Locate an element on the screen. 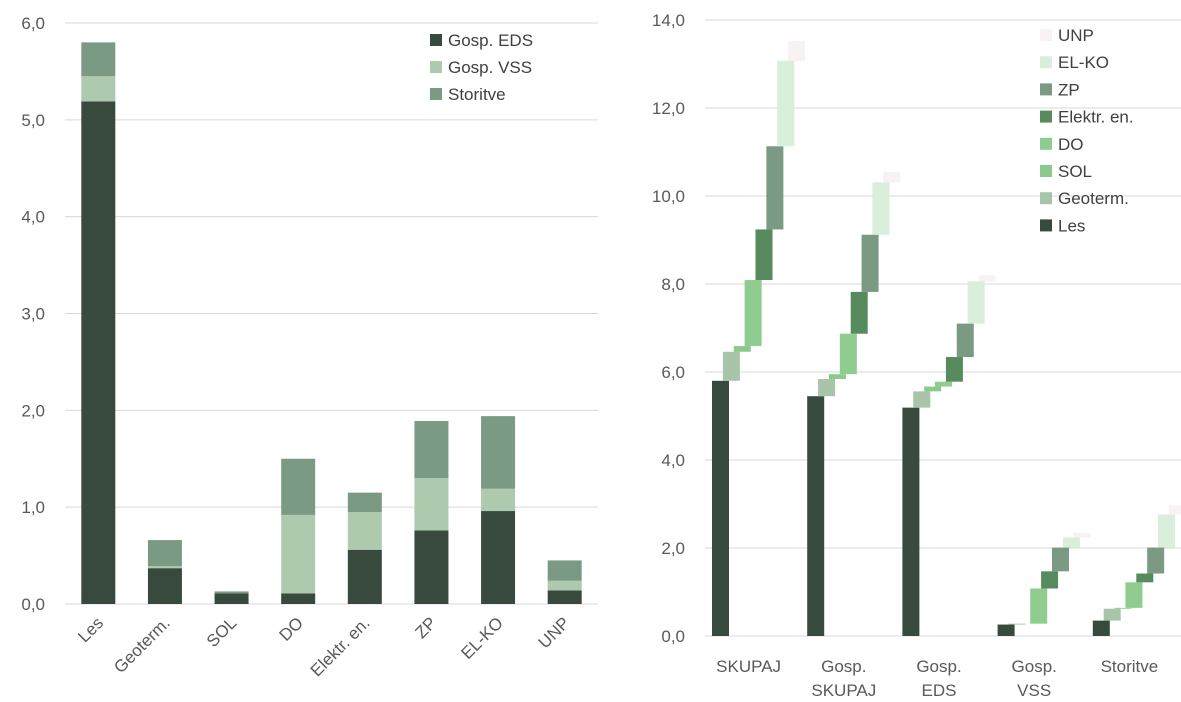 The image size is (1181, 702). x-tick-label: SOL is located at coordinates (221, 631).